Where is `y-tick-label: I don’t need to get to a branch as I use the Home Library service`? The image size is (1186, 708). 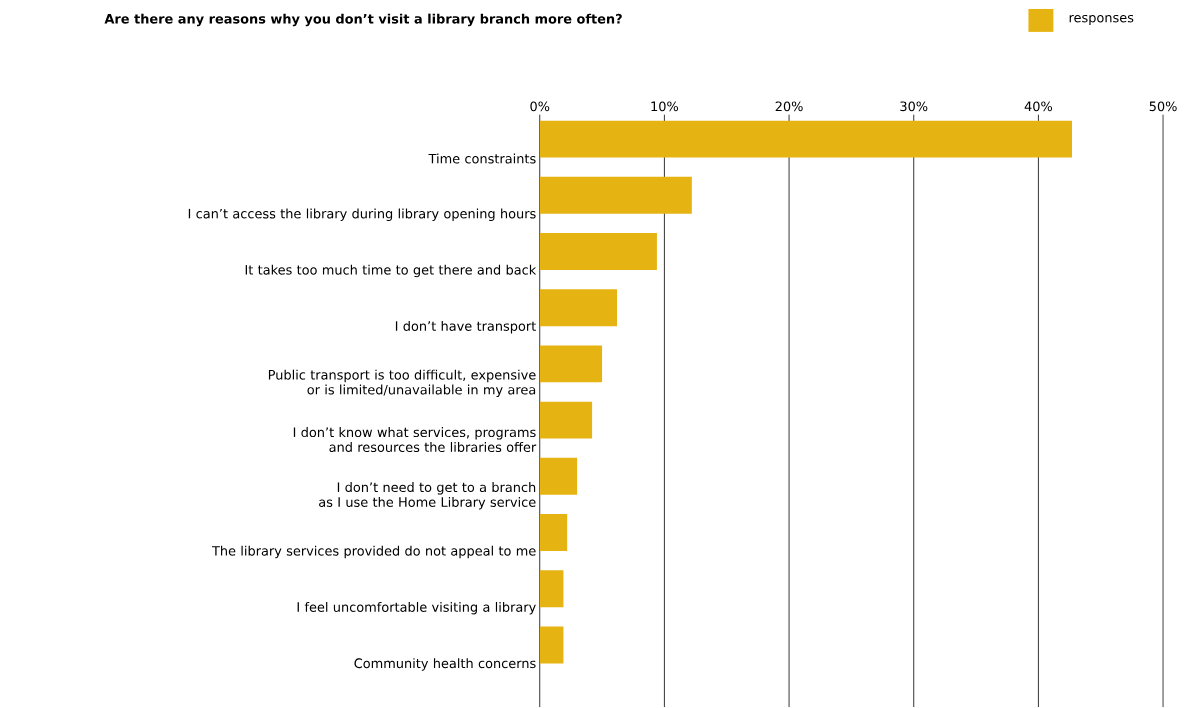 y-tick-label: I don’t need to get to a branch as I use the Home Library service is located at coordinates (427, 496).